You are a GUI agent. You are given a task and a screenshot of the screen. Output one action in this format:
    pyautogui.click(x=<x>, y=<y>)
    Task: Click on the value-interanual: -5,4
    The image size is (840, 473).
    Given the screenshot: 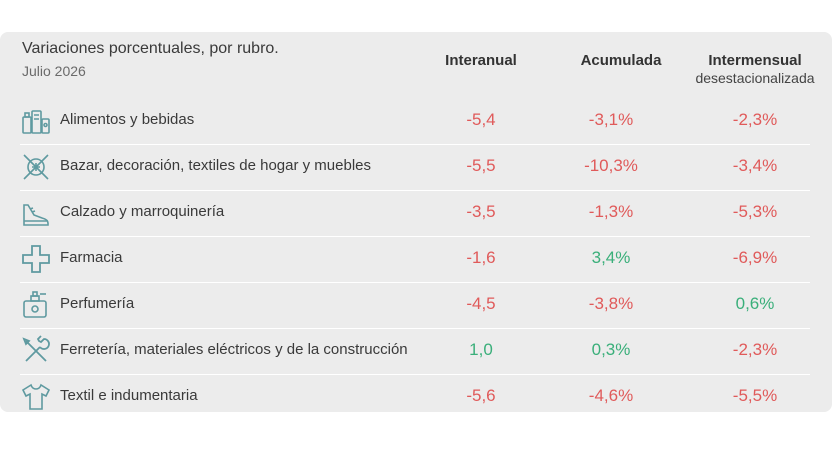 What is the action you would take?
    pyautogui.click(x=481, y=119)
    